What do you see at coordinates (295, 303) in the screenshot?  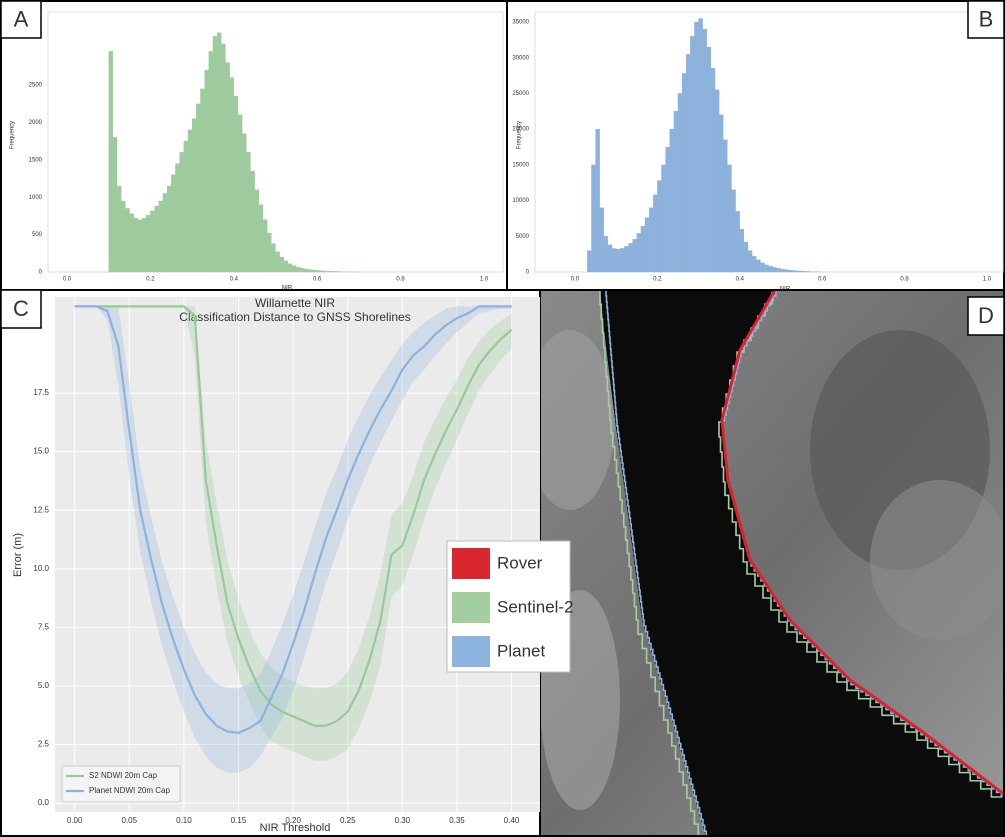 I see `chart-title: Willamette NIR` at bounding box center [295, 303].